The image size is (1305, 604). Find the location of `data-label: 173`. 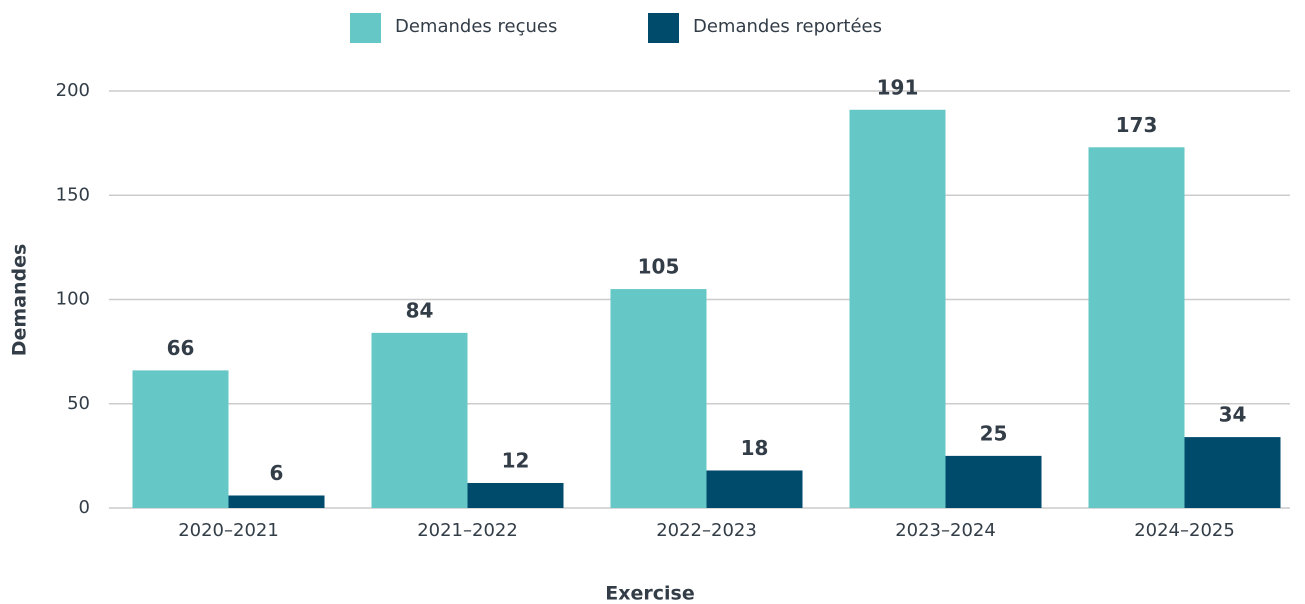

data-label: 173 is located at coordinates (1137, 125).